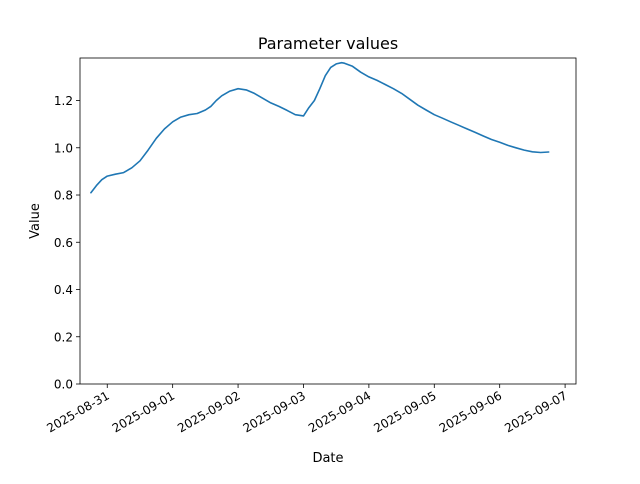 This screenshot has height=484, width=640. Describe the element at coordinates (63, 243) in the screenshot. I see `y-tick-label: 0.6` at that location.